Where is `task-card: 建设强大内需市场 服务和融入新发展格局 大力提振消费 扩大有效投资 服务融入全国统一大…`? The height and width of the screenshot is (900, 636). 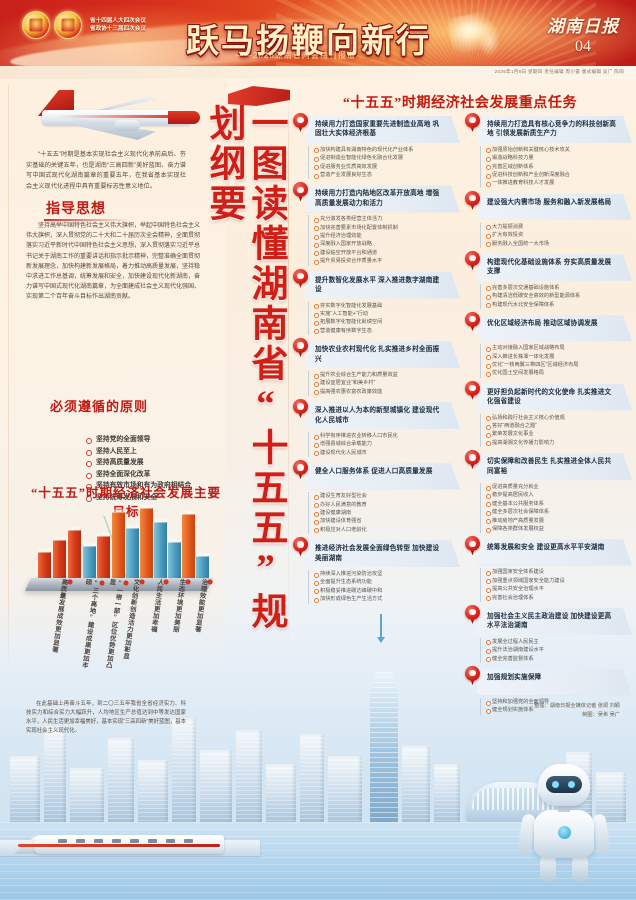
task-card: 建设强大内需市场 服务和融入新发展格局 大力提振消费 扩大有效投资 服务融入全国统一大… is located at coordinates (548, 219).